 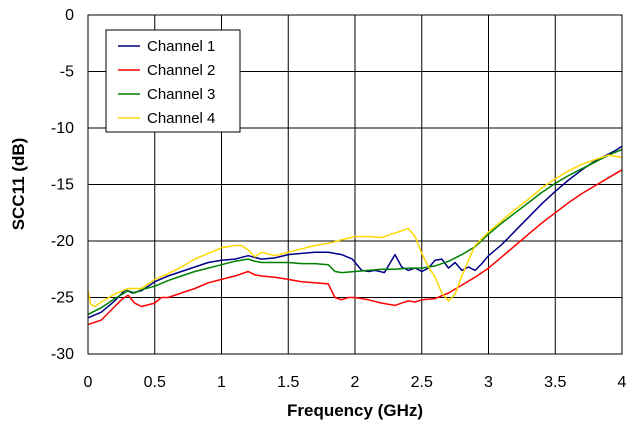 What do you see at coordinates (422, 382) in the screenshot?
I see `x-tick-label: 2.5` at bounding box center [422, 382].